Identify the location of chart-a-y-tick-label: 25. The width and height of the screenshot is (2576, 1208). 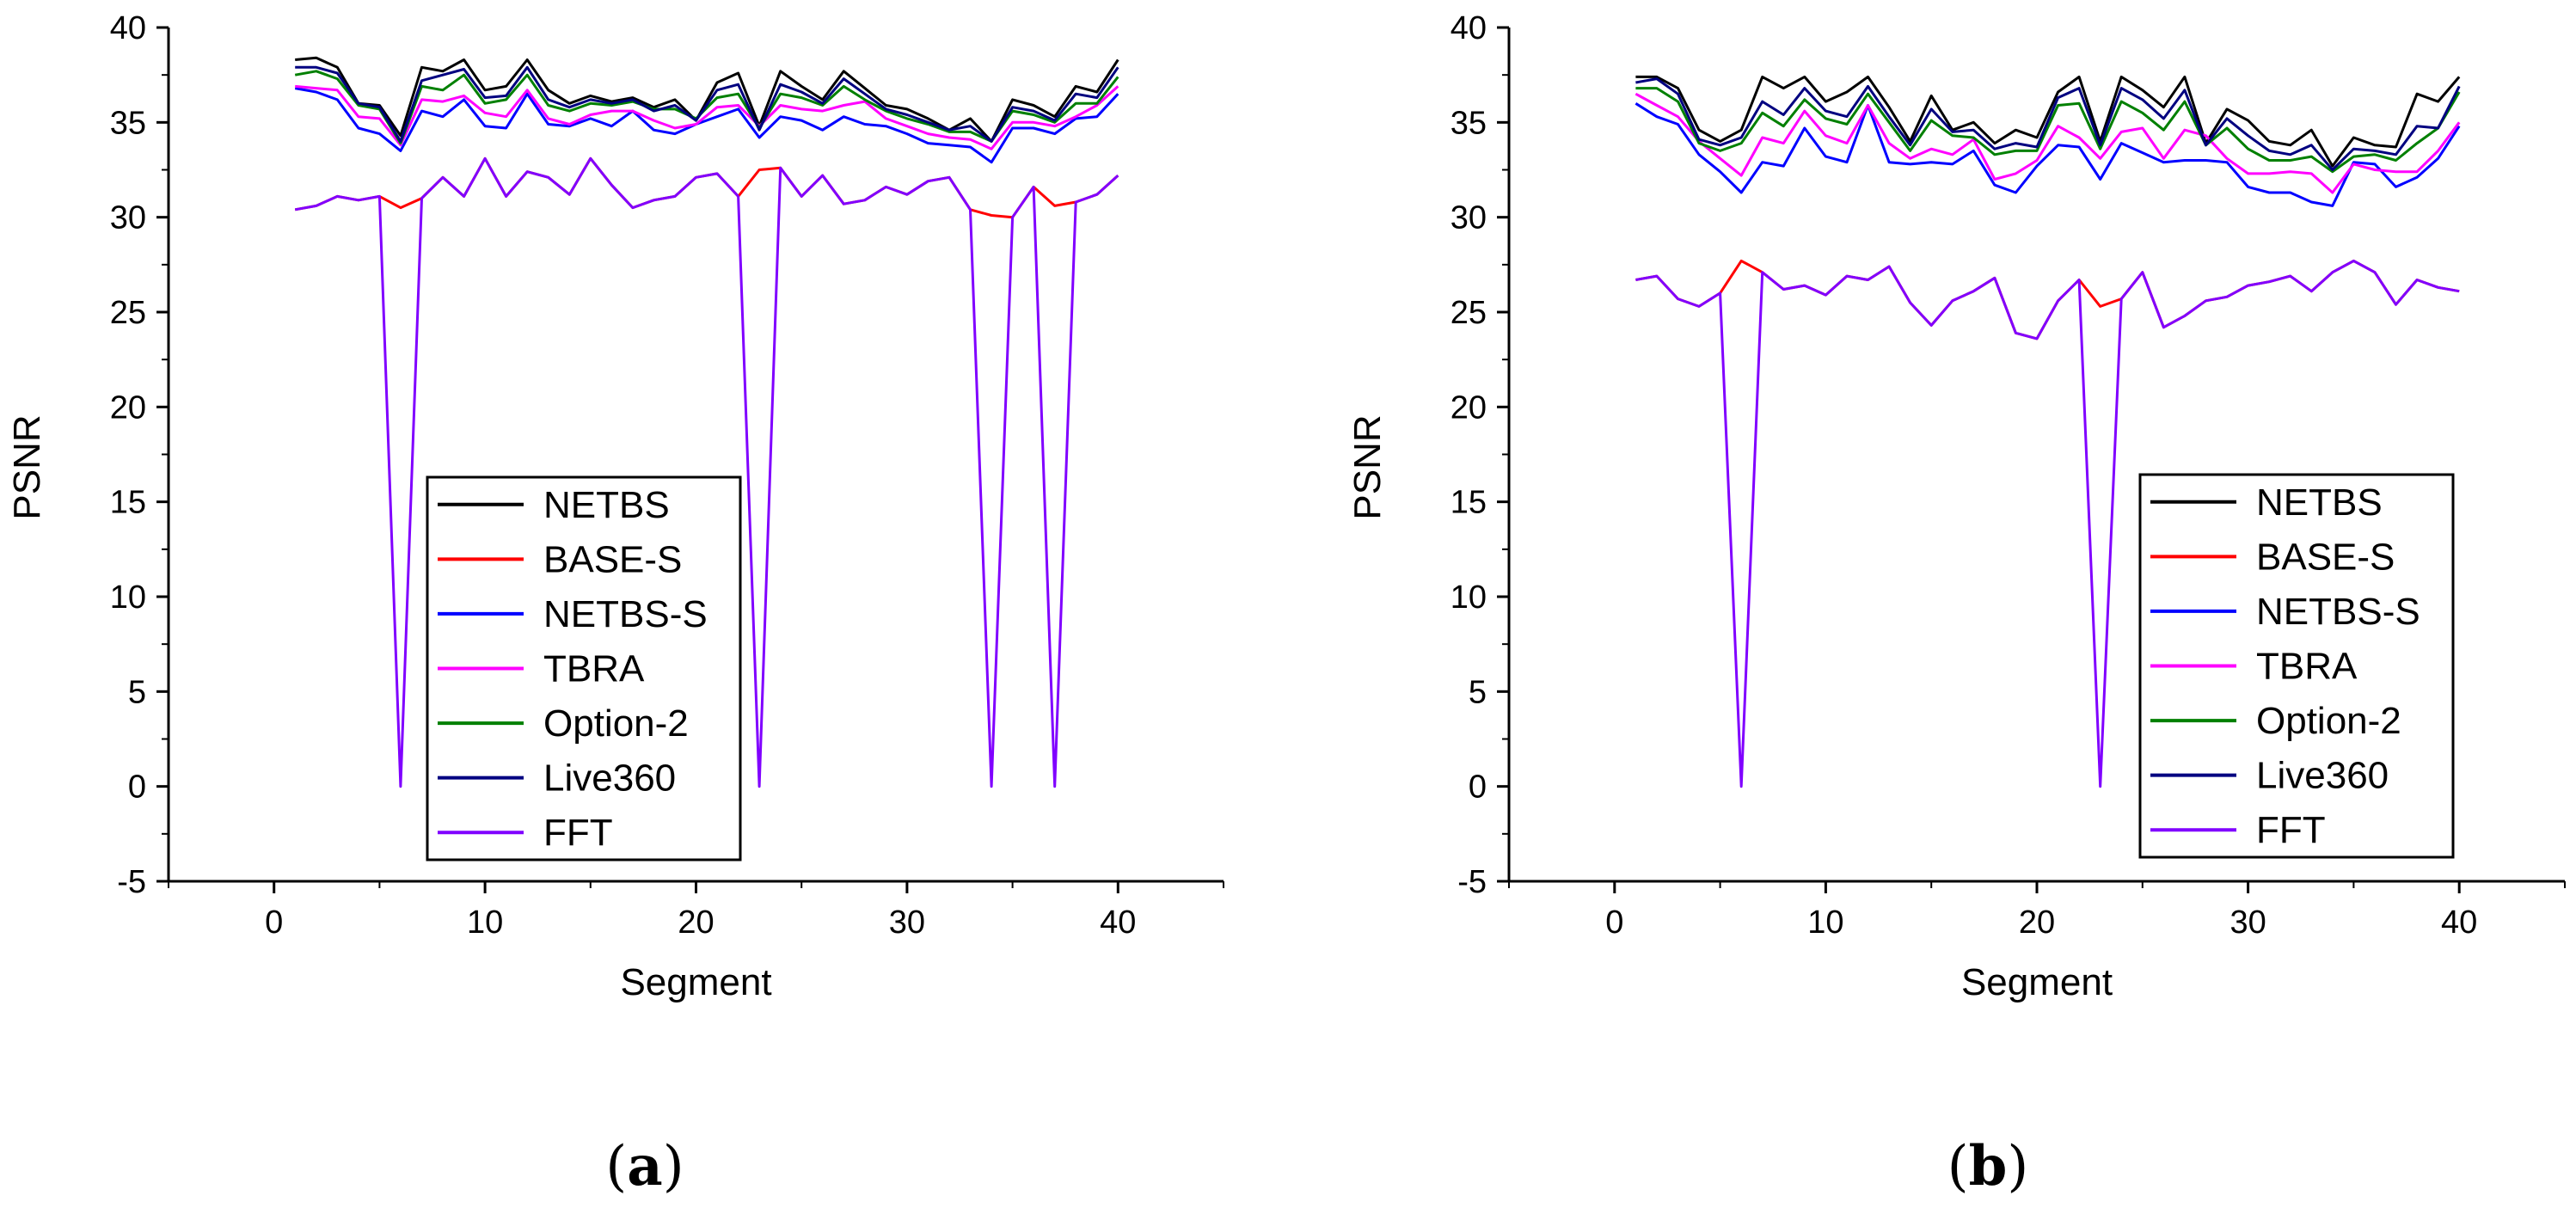
(128, 313).